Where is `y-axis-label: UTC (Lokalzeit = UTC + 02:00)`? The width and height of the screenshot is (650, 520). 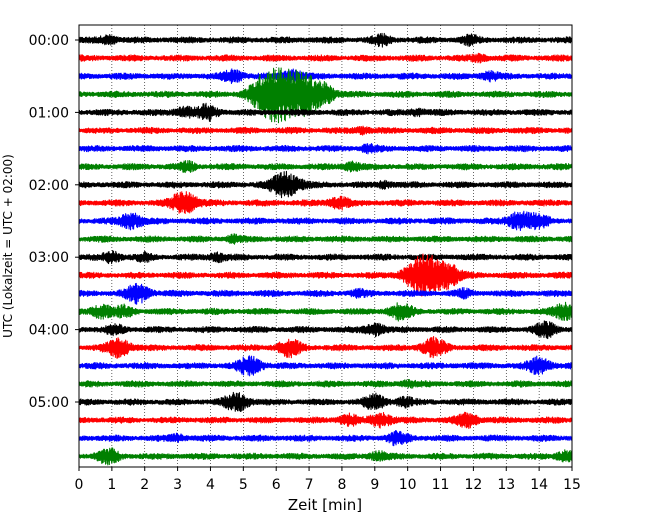 y-axis-label: UTC (Lokalzeit = UTC + 02:00) is located at coordinates (8, 246).